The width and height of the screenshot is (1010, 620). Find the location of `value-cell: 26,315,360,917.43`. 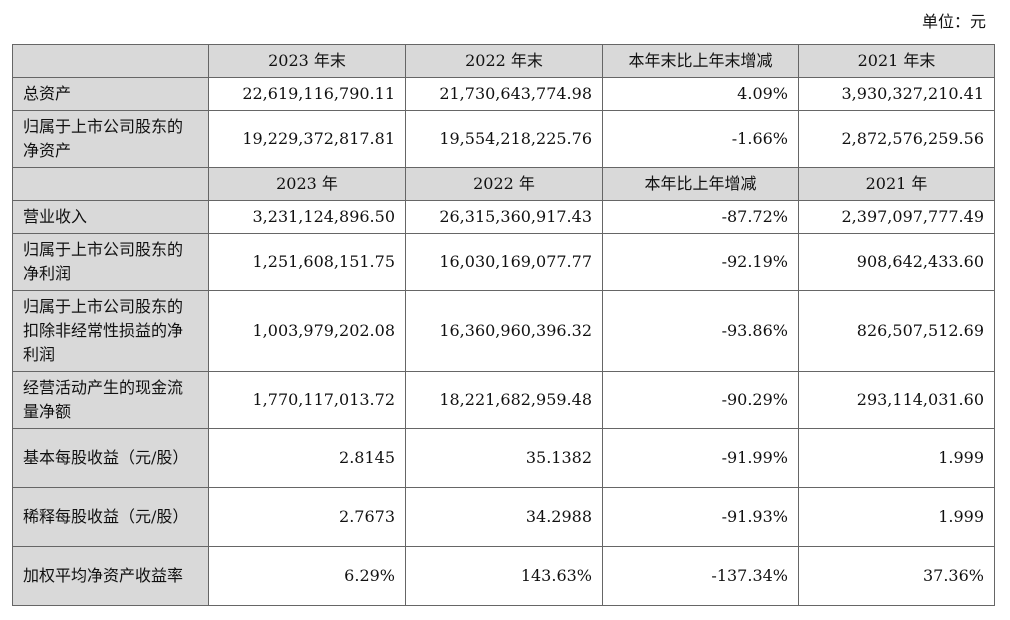

value-cell: 26,315,360,917.43 is located at coordinates (504, 217).